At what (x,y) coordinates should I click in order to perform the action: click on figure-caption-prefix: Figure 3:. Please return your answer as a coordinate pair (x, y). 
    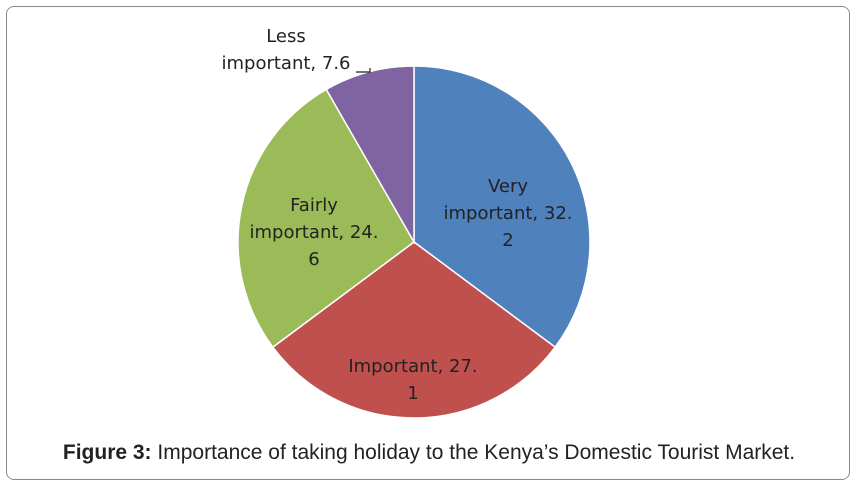
    Looking at the image, I should click on (107, 452).